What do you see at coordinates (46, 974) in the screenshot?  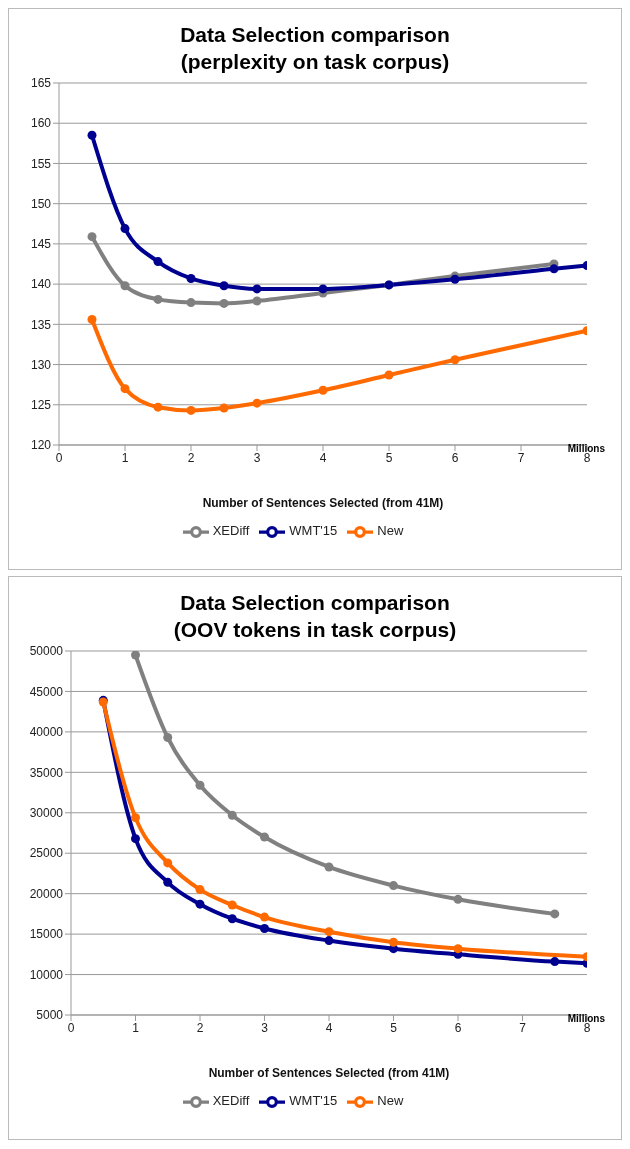 I see `y-tick-label: 10000` at bounding box center [46, 974].